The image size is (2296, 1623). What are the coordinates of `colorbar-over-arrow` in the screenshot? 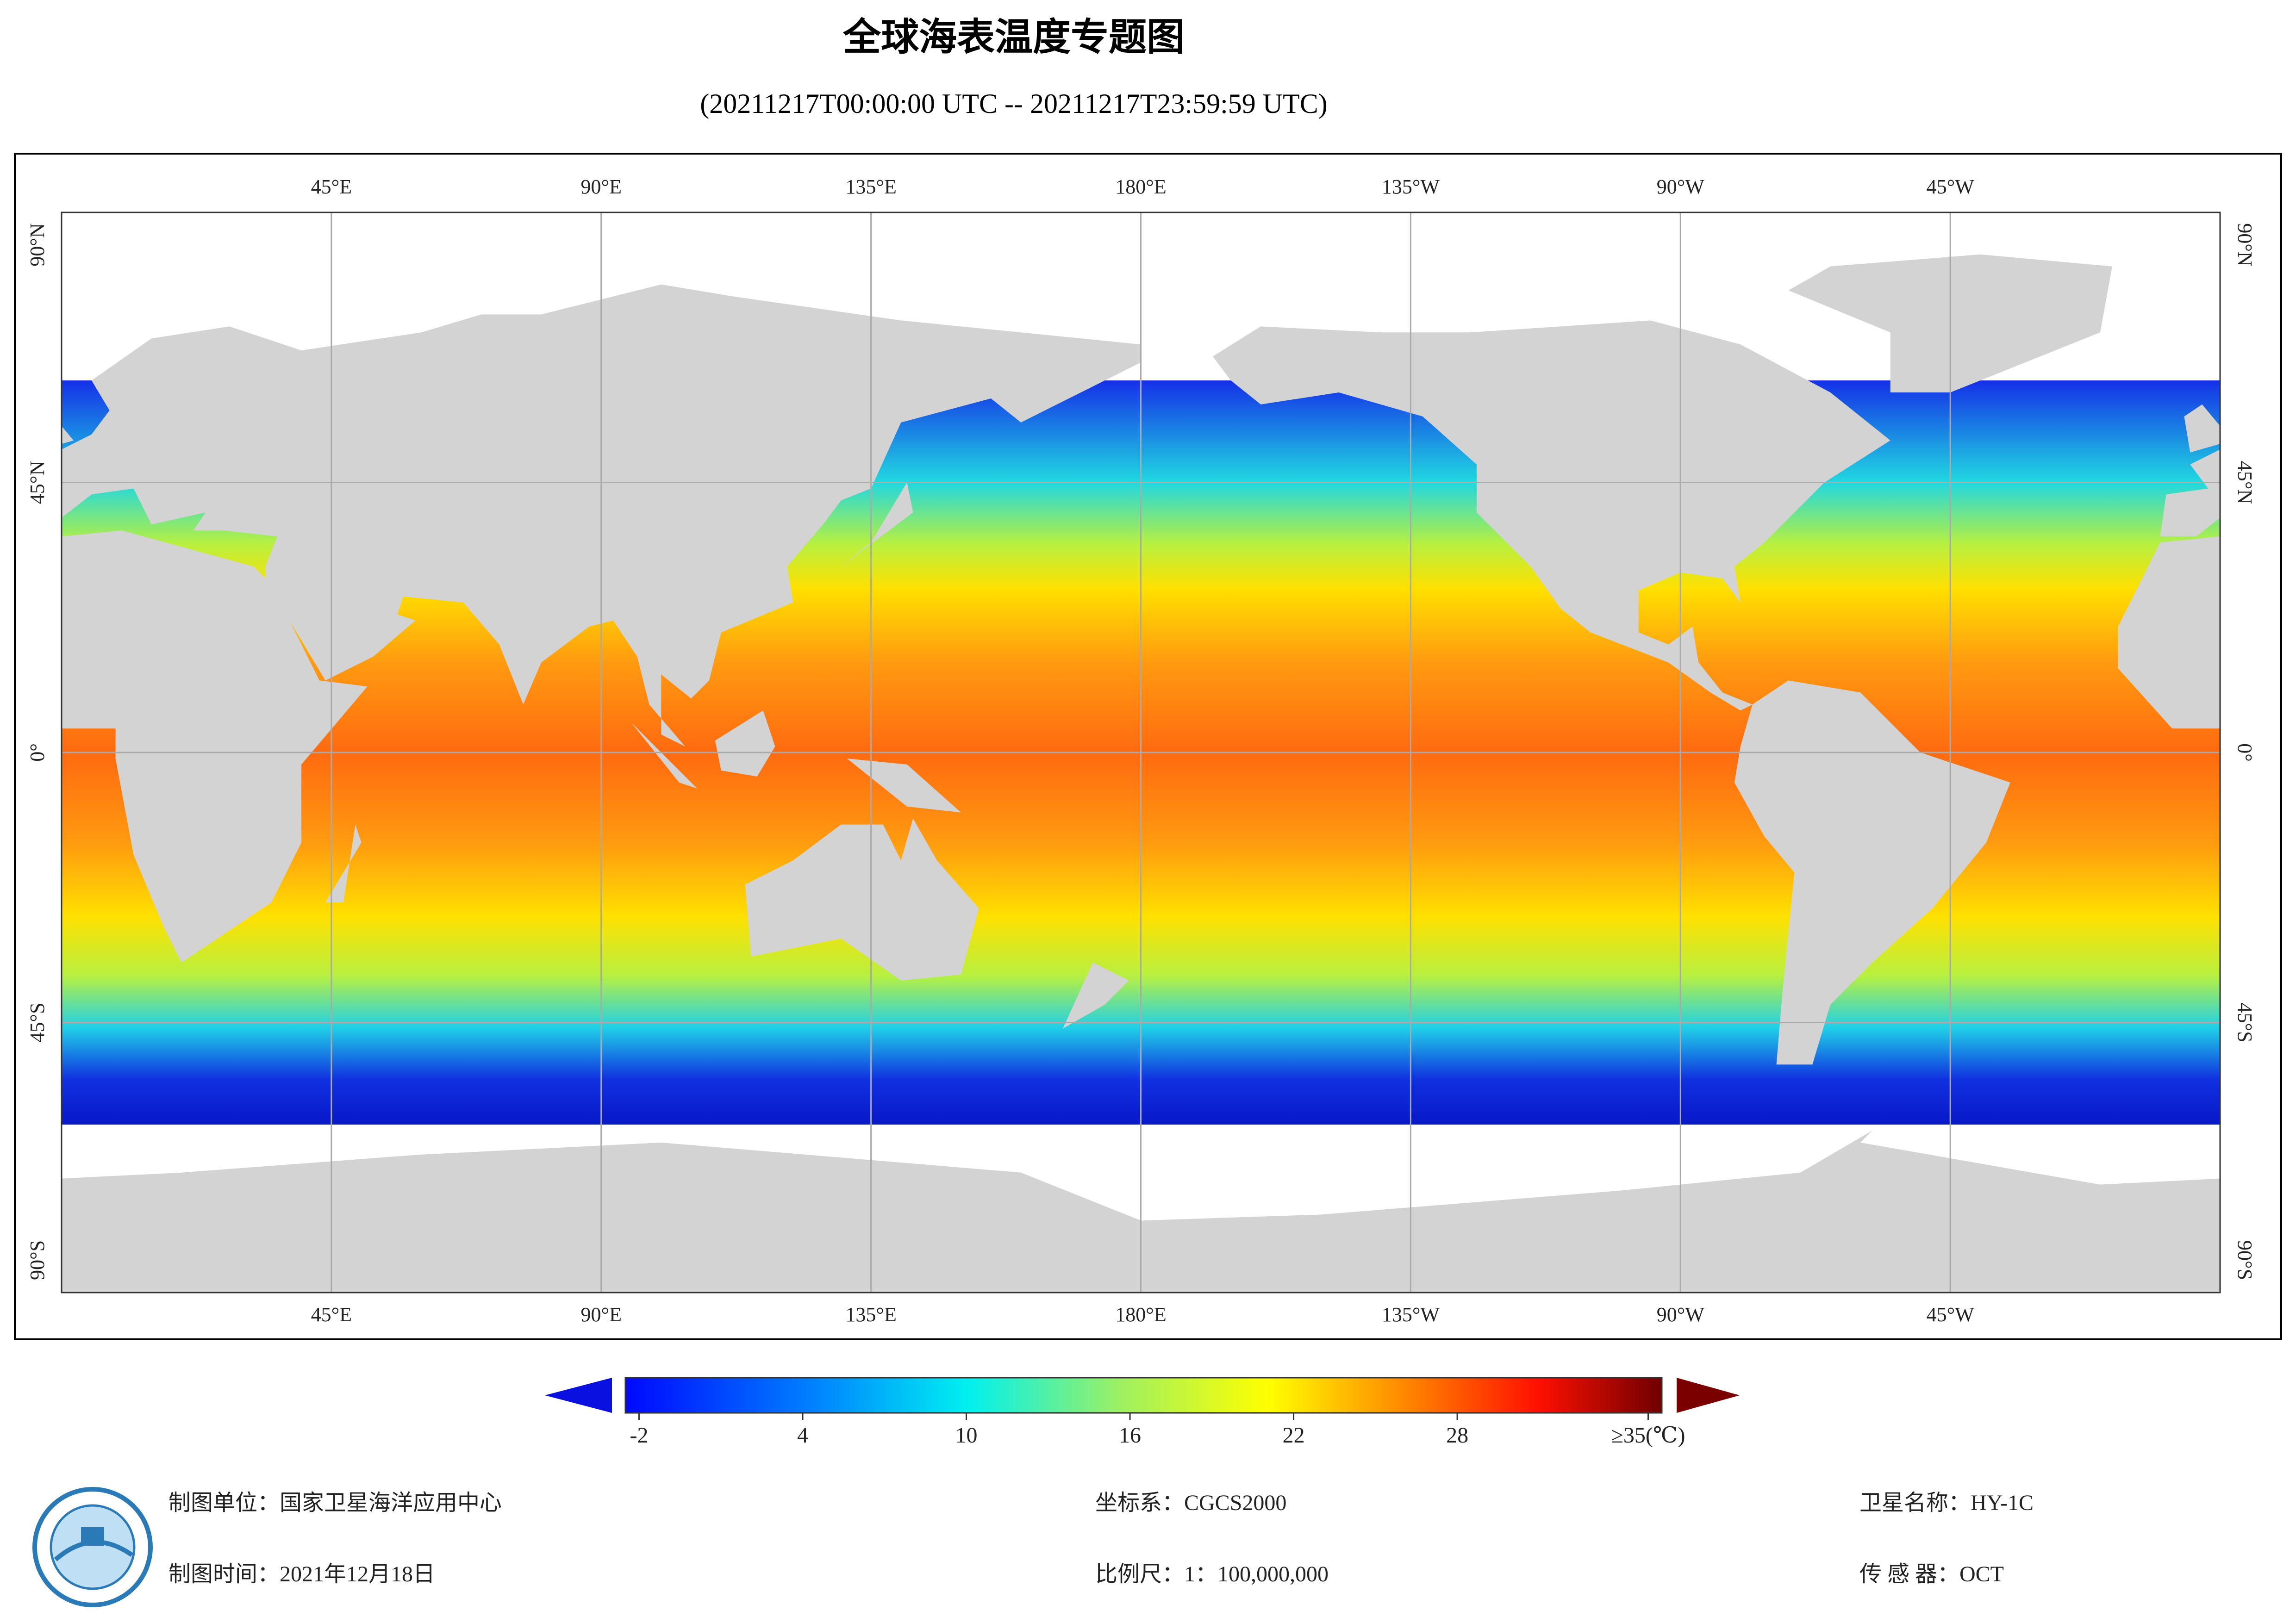 It's located at (1708, 1395).